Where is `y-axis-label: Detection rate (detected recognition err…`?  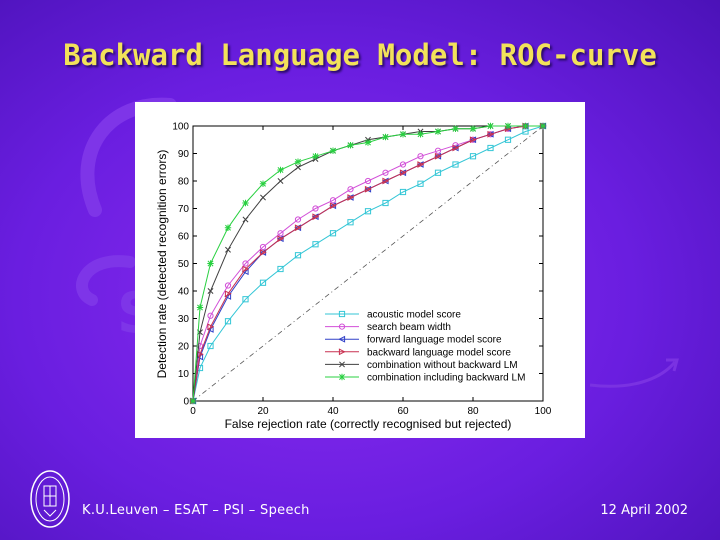 y-axis-label: Detection rate (detected recognition err… is located at coordinates (162, 264).